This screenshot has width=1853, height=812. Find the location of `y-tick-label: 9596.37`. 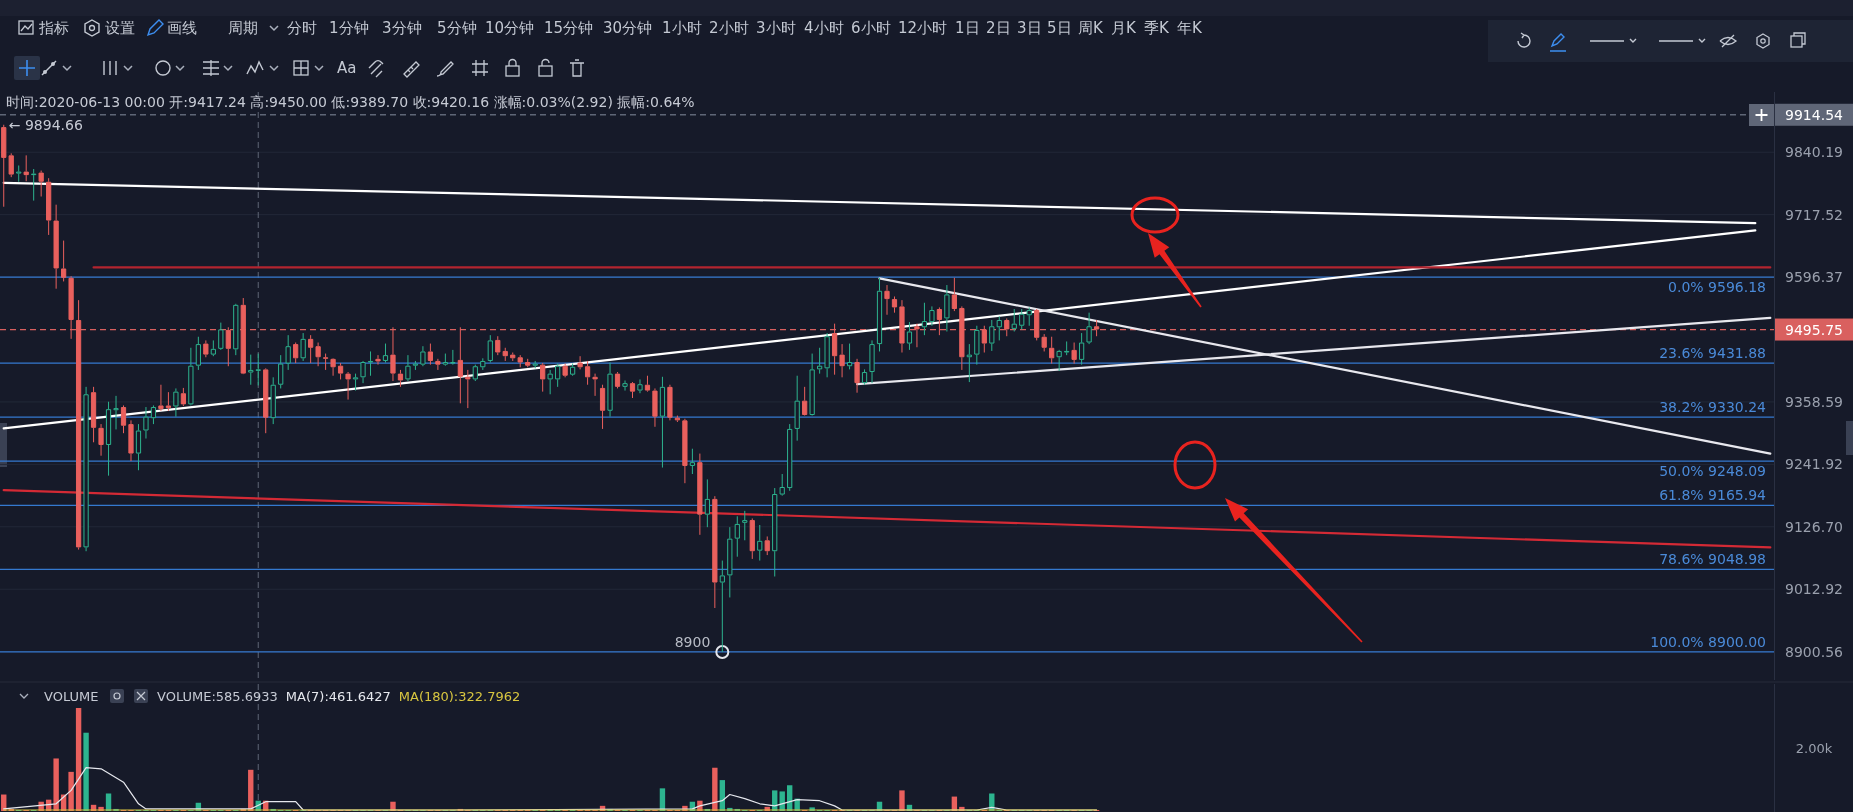

y-tick-label: 9596.37 is located at coordinates (1814, 277).